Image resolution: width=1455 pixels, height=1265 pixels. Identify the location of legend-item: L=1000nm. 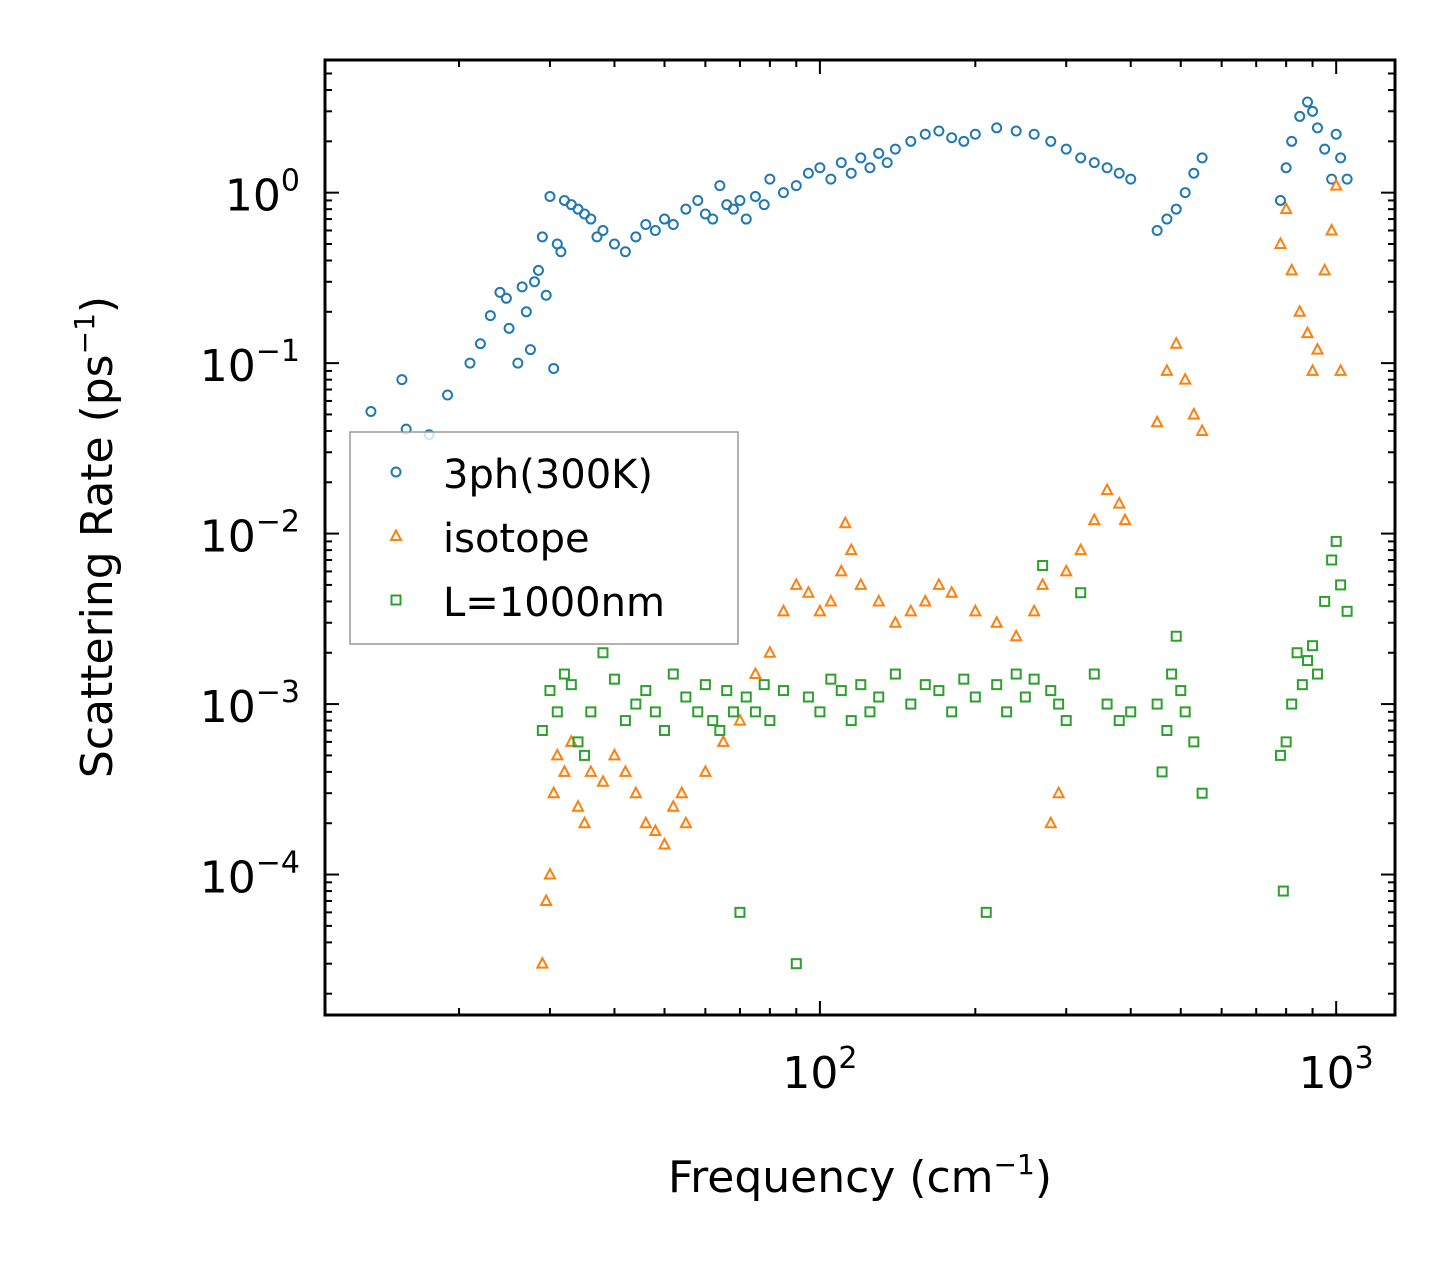
(527, 603).